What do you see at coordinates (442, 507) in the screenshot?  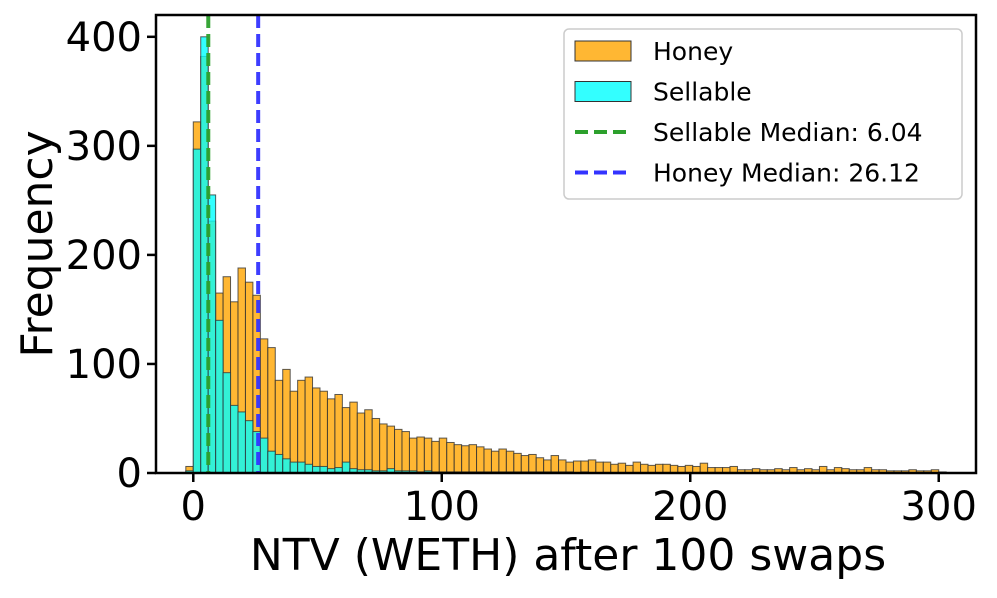 I see `x-tick-label: 100` at bounding box center [442, 507].